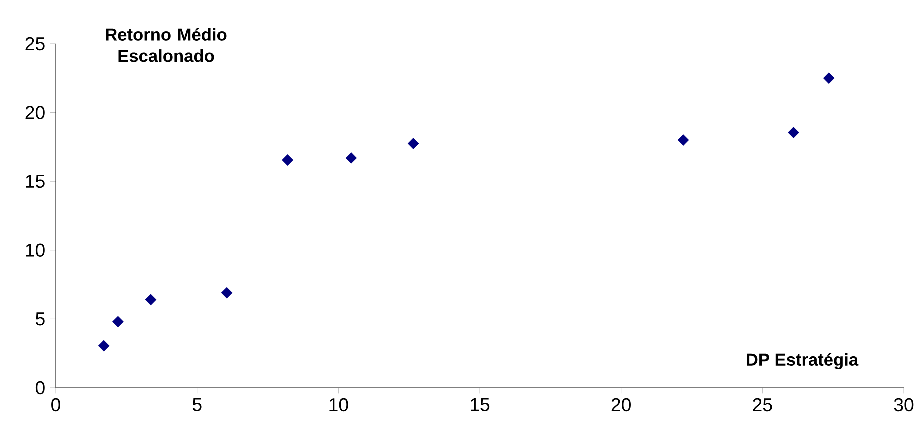 Image resolution: width=914 pixels, height=434 pixels. I want to click on y-tick-label: 0, so click(40, 388).